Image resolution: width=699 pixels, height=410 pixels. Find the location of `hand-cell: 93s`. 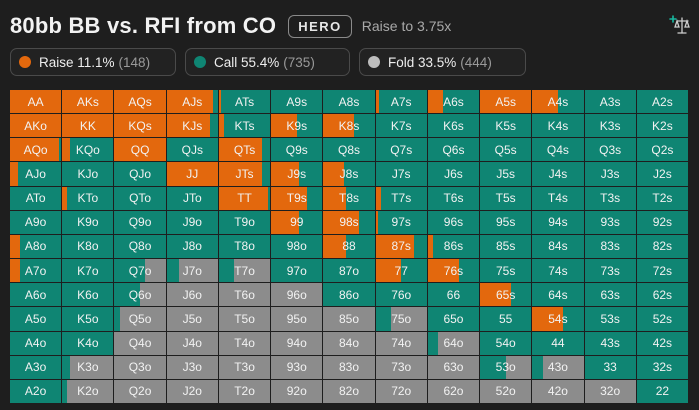

hand-cell: 93s is located at coordinates (610, 222).